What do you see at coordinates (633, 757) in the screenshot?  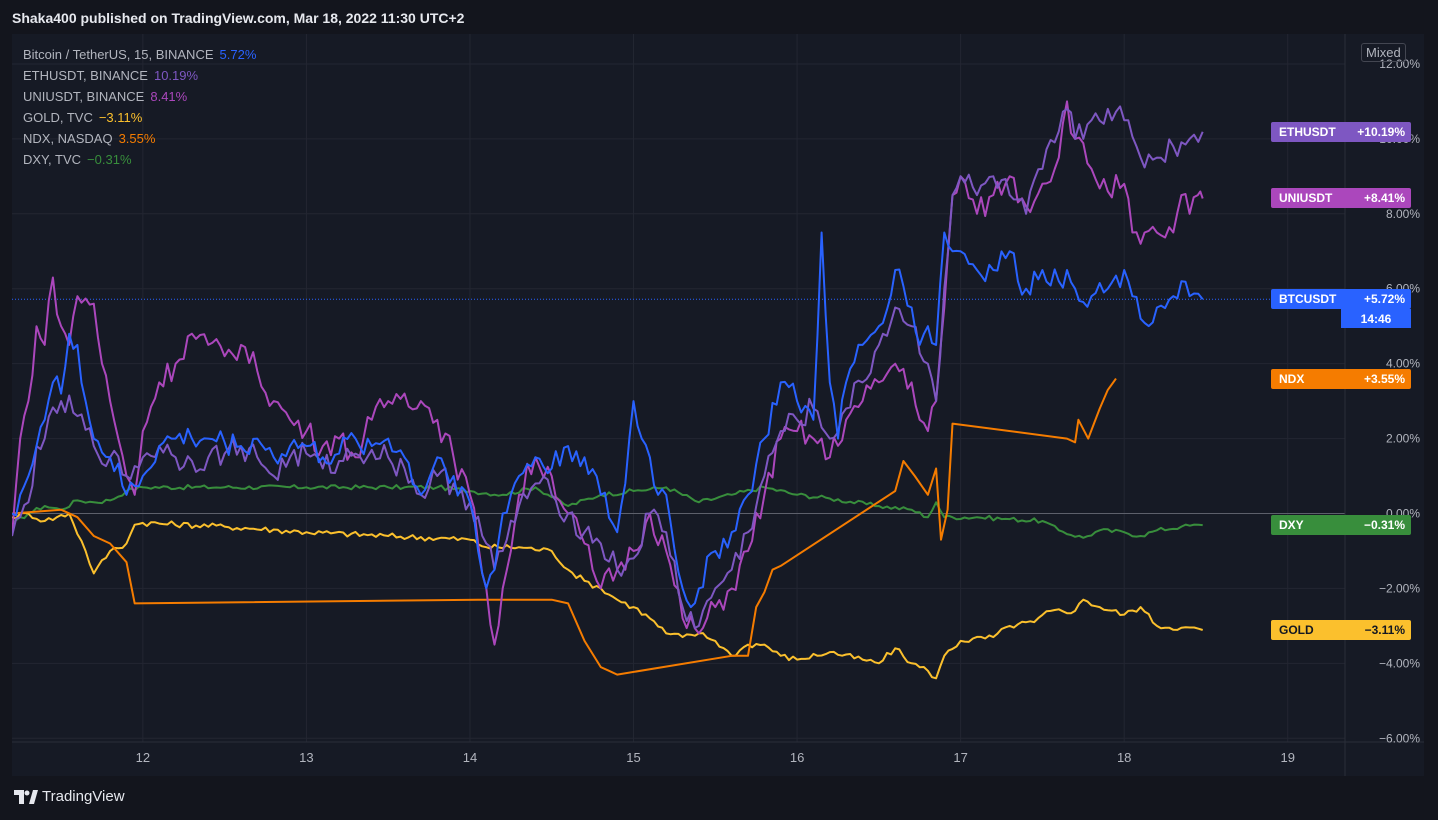 I see `x-tick-label: 15` at bounding box center [633, 757].